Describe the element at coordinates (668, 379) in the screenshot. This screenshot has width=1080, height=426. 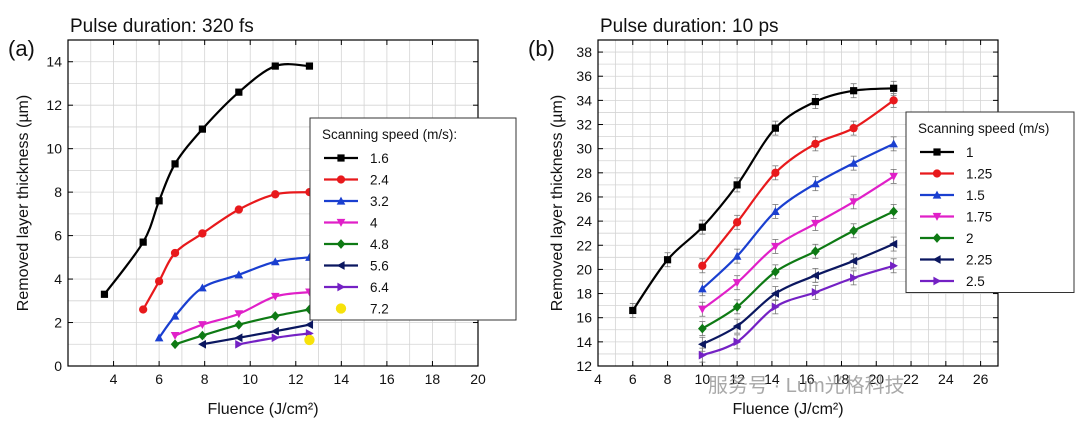
I see `x-tick-label: 8` at that location.